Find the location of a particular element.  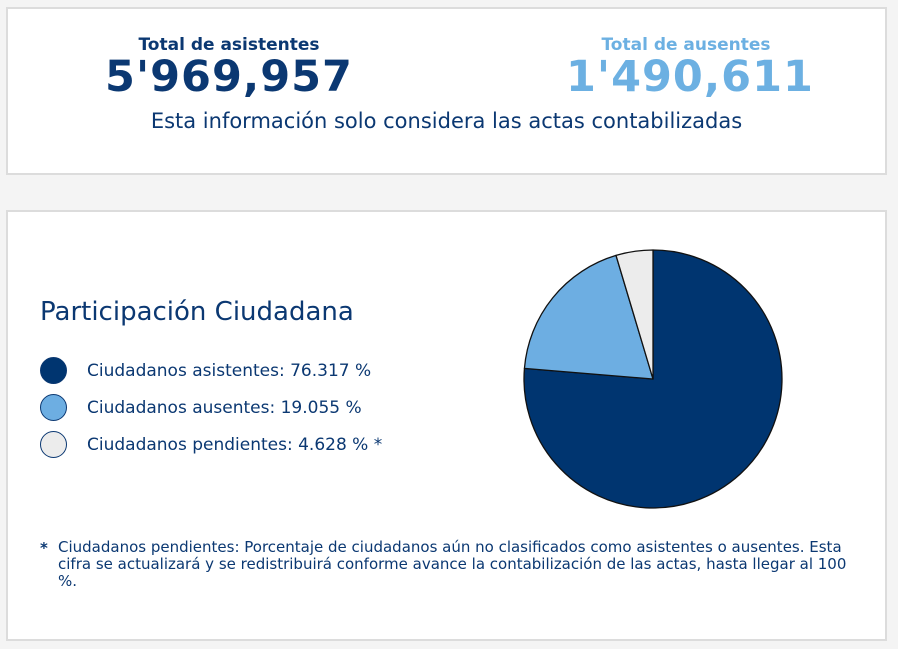

absentees-value: 1'490,611 is located at coordinates (690, 77).